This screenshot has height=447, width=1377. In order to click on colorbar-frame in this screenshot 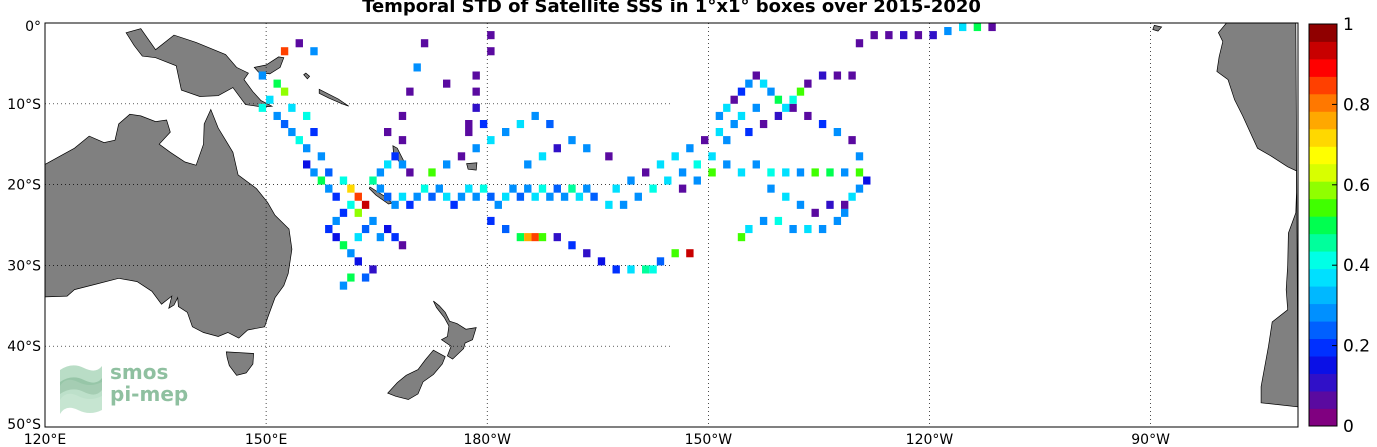, I will do `click(1323, 225)`.